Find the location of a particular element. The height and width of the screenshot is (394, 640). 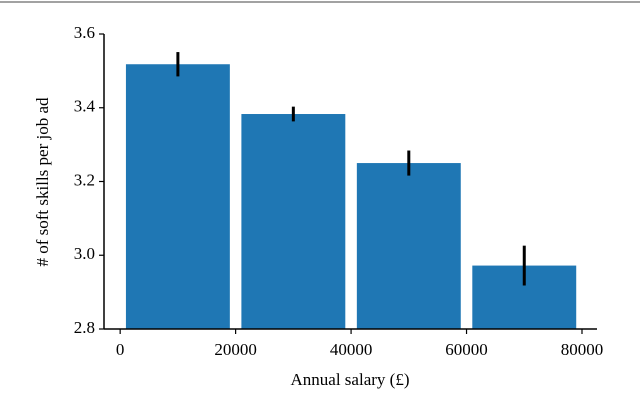

y-tick-label: 3.4 is located at coordinates (85, 106).